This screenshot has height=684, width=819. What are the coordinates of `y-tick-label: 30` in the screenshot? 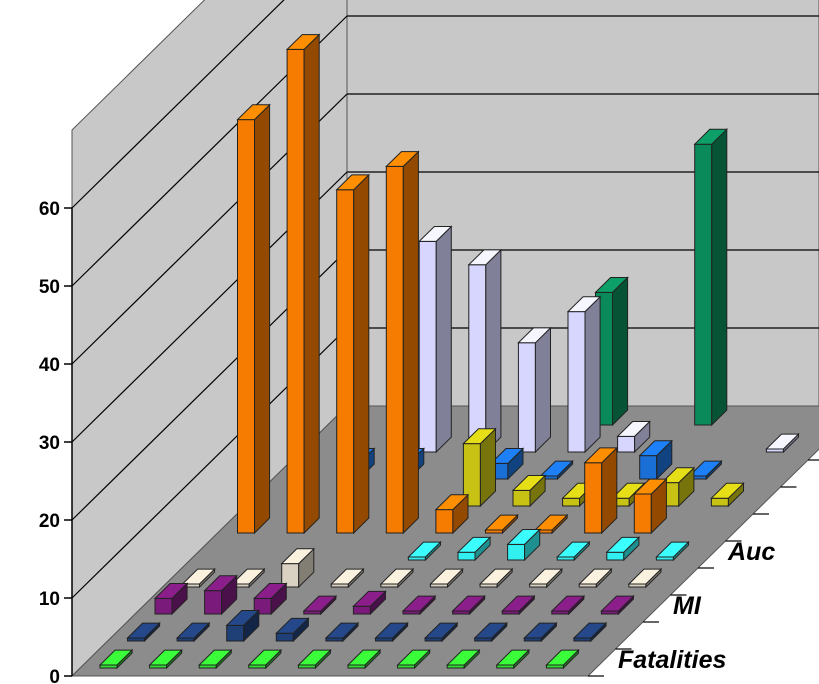 It's located at (49, 443).